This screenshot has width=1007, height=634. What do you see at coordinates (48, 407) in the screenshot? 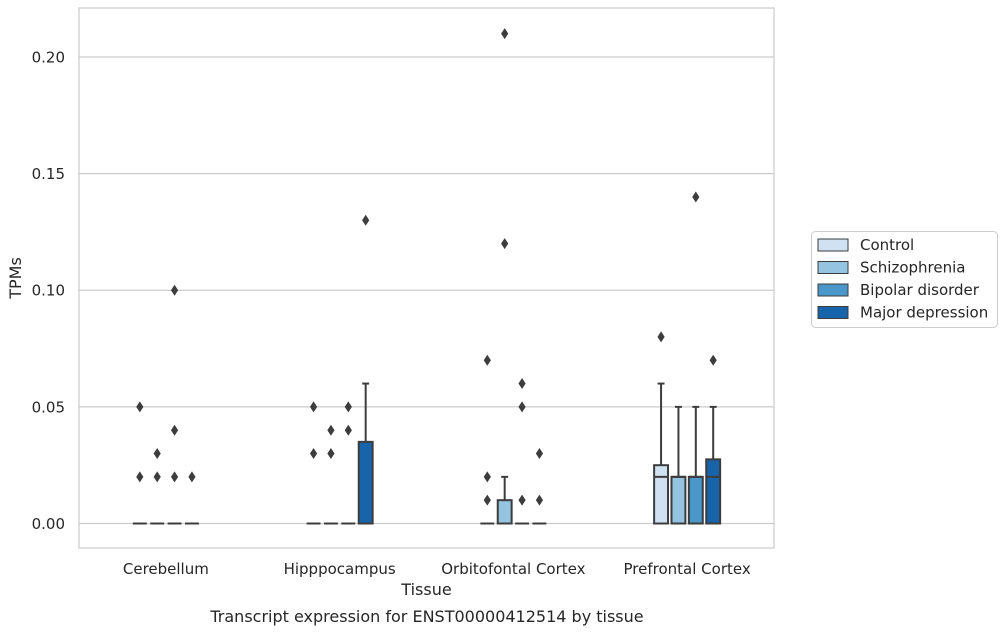
I see `y-tick-label: 0.05` at bounding box center [48, 407].